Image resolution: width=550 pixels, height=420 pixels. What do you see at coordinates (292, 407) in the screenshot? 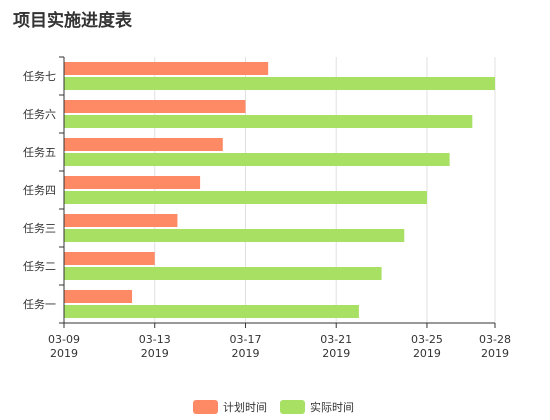
I see `legend-swatch-actual` at bounding box center [292, 407].